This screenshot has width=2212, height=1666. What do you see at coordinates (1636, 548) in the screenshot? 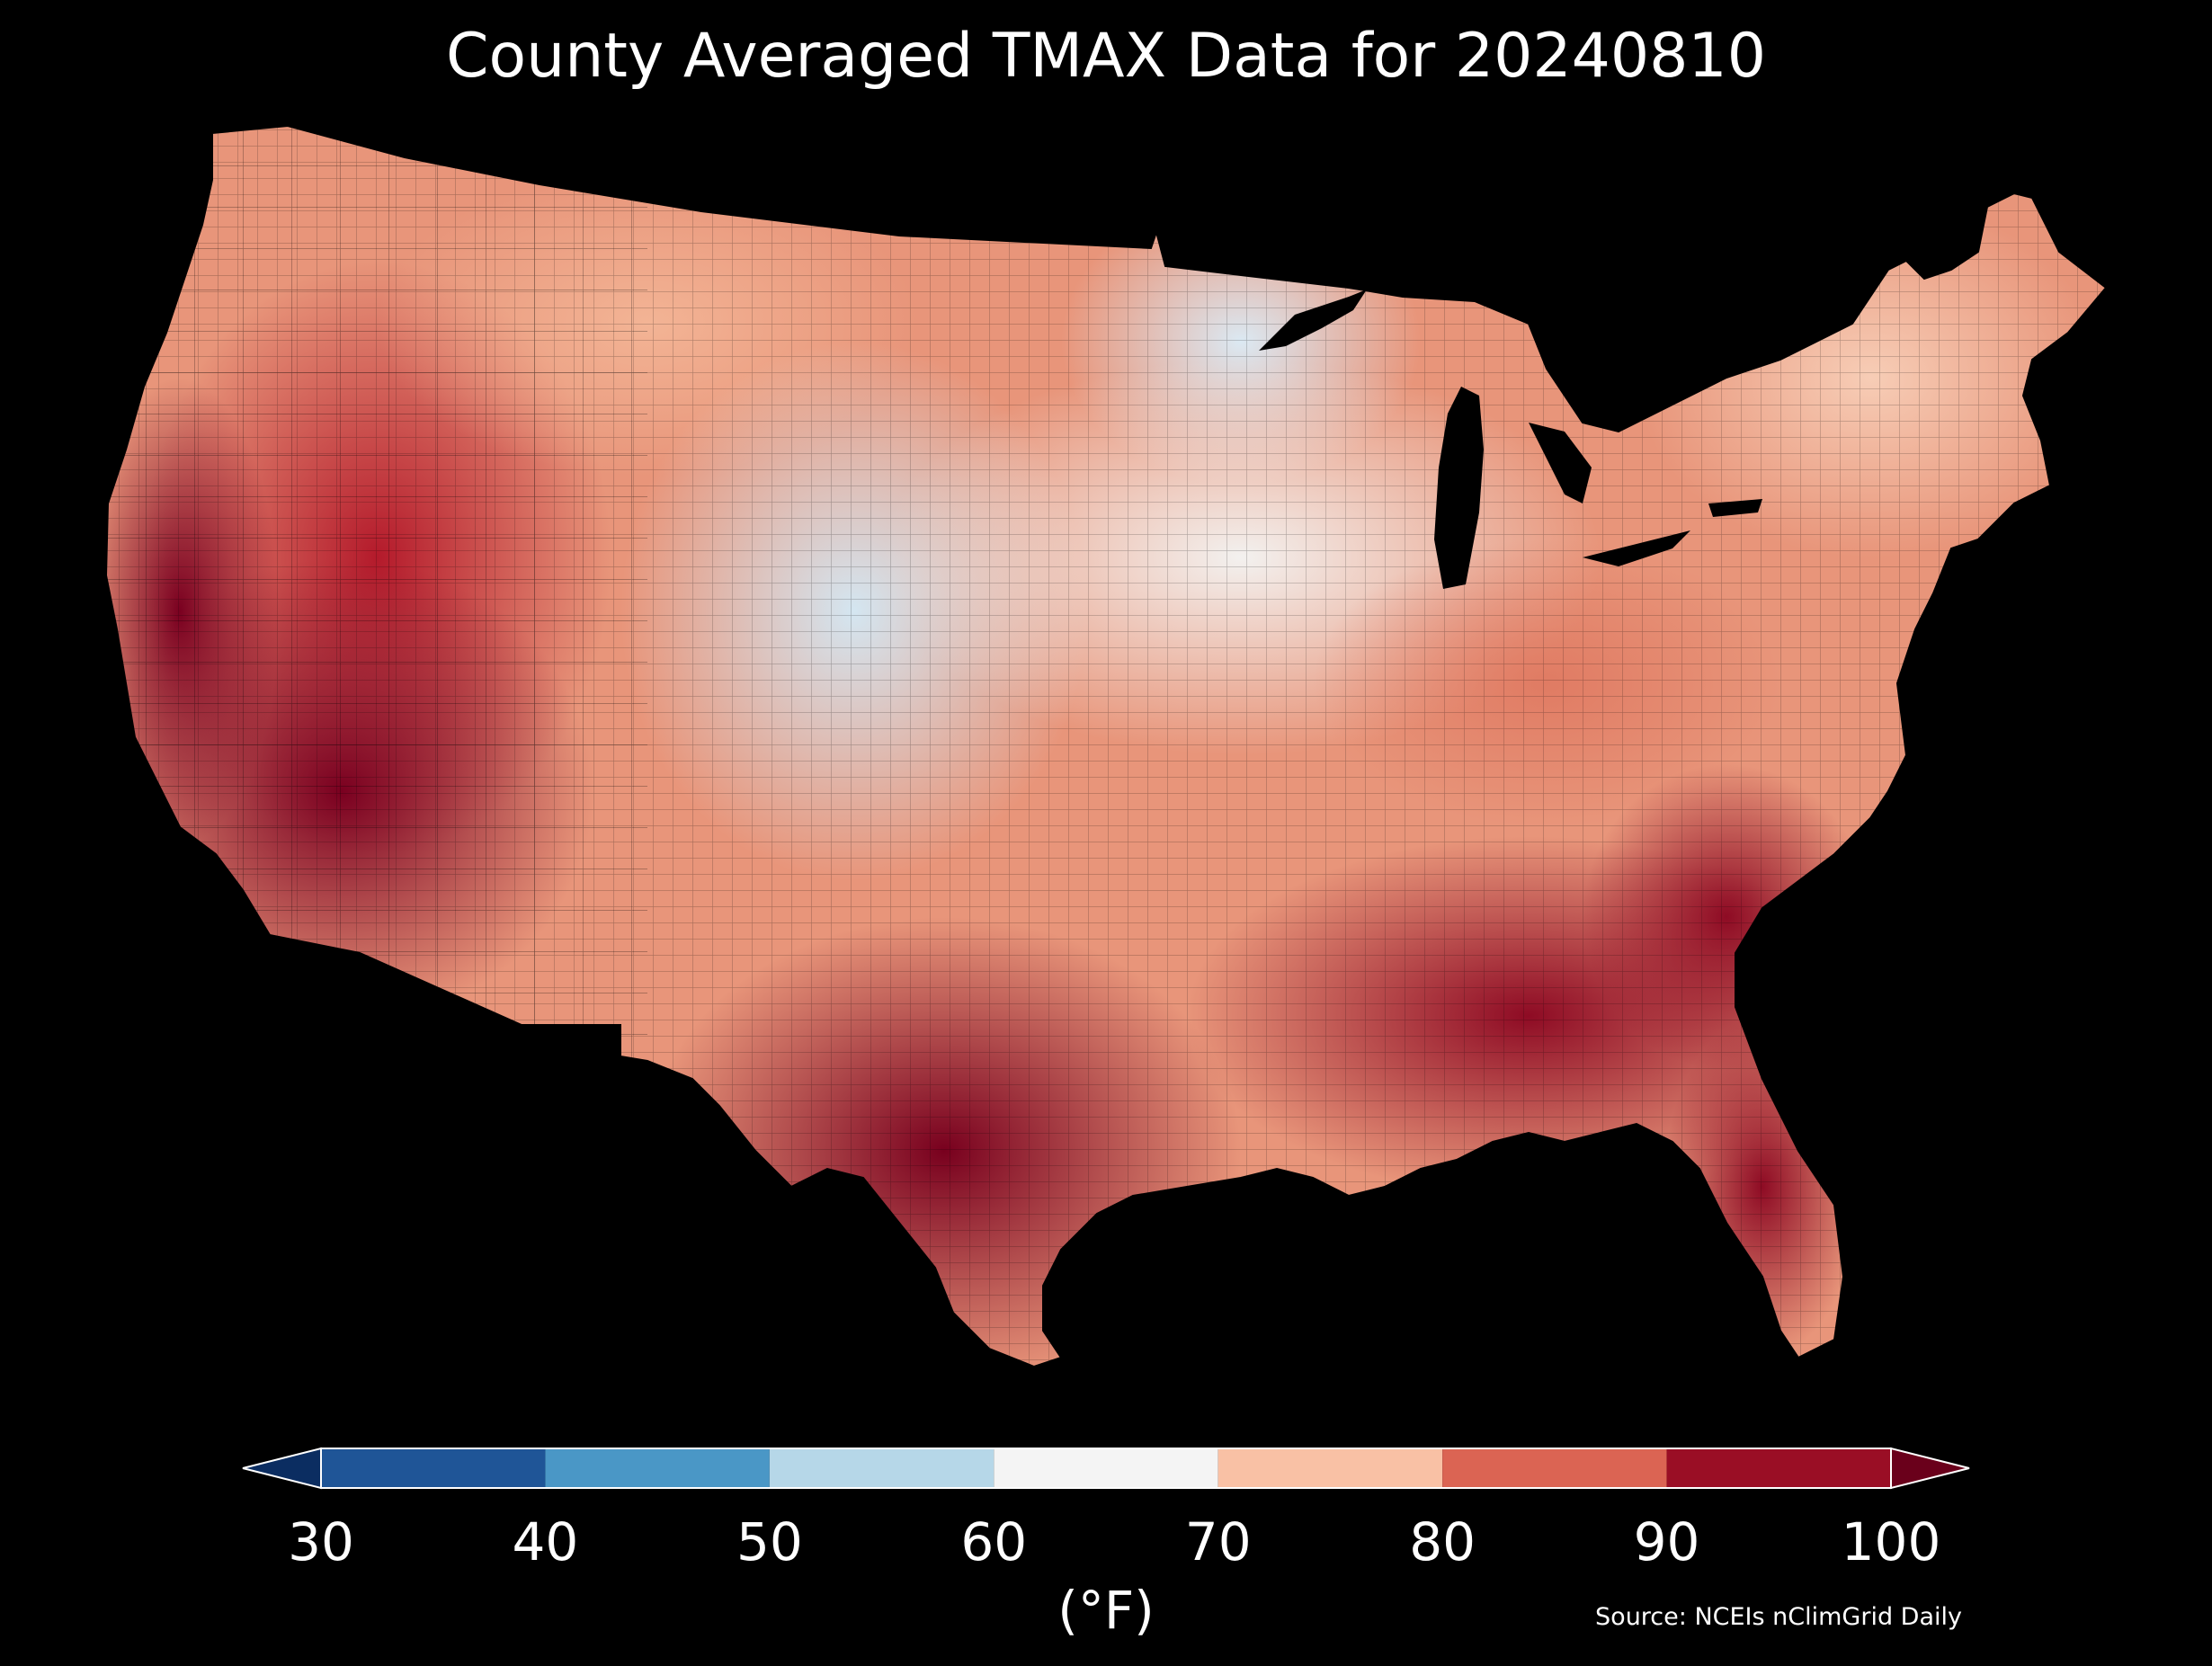
I see `lake-erie` at bounding box center [1636, 548].